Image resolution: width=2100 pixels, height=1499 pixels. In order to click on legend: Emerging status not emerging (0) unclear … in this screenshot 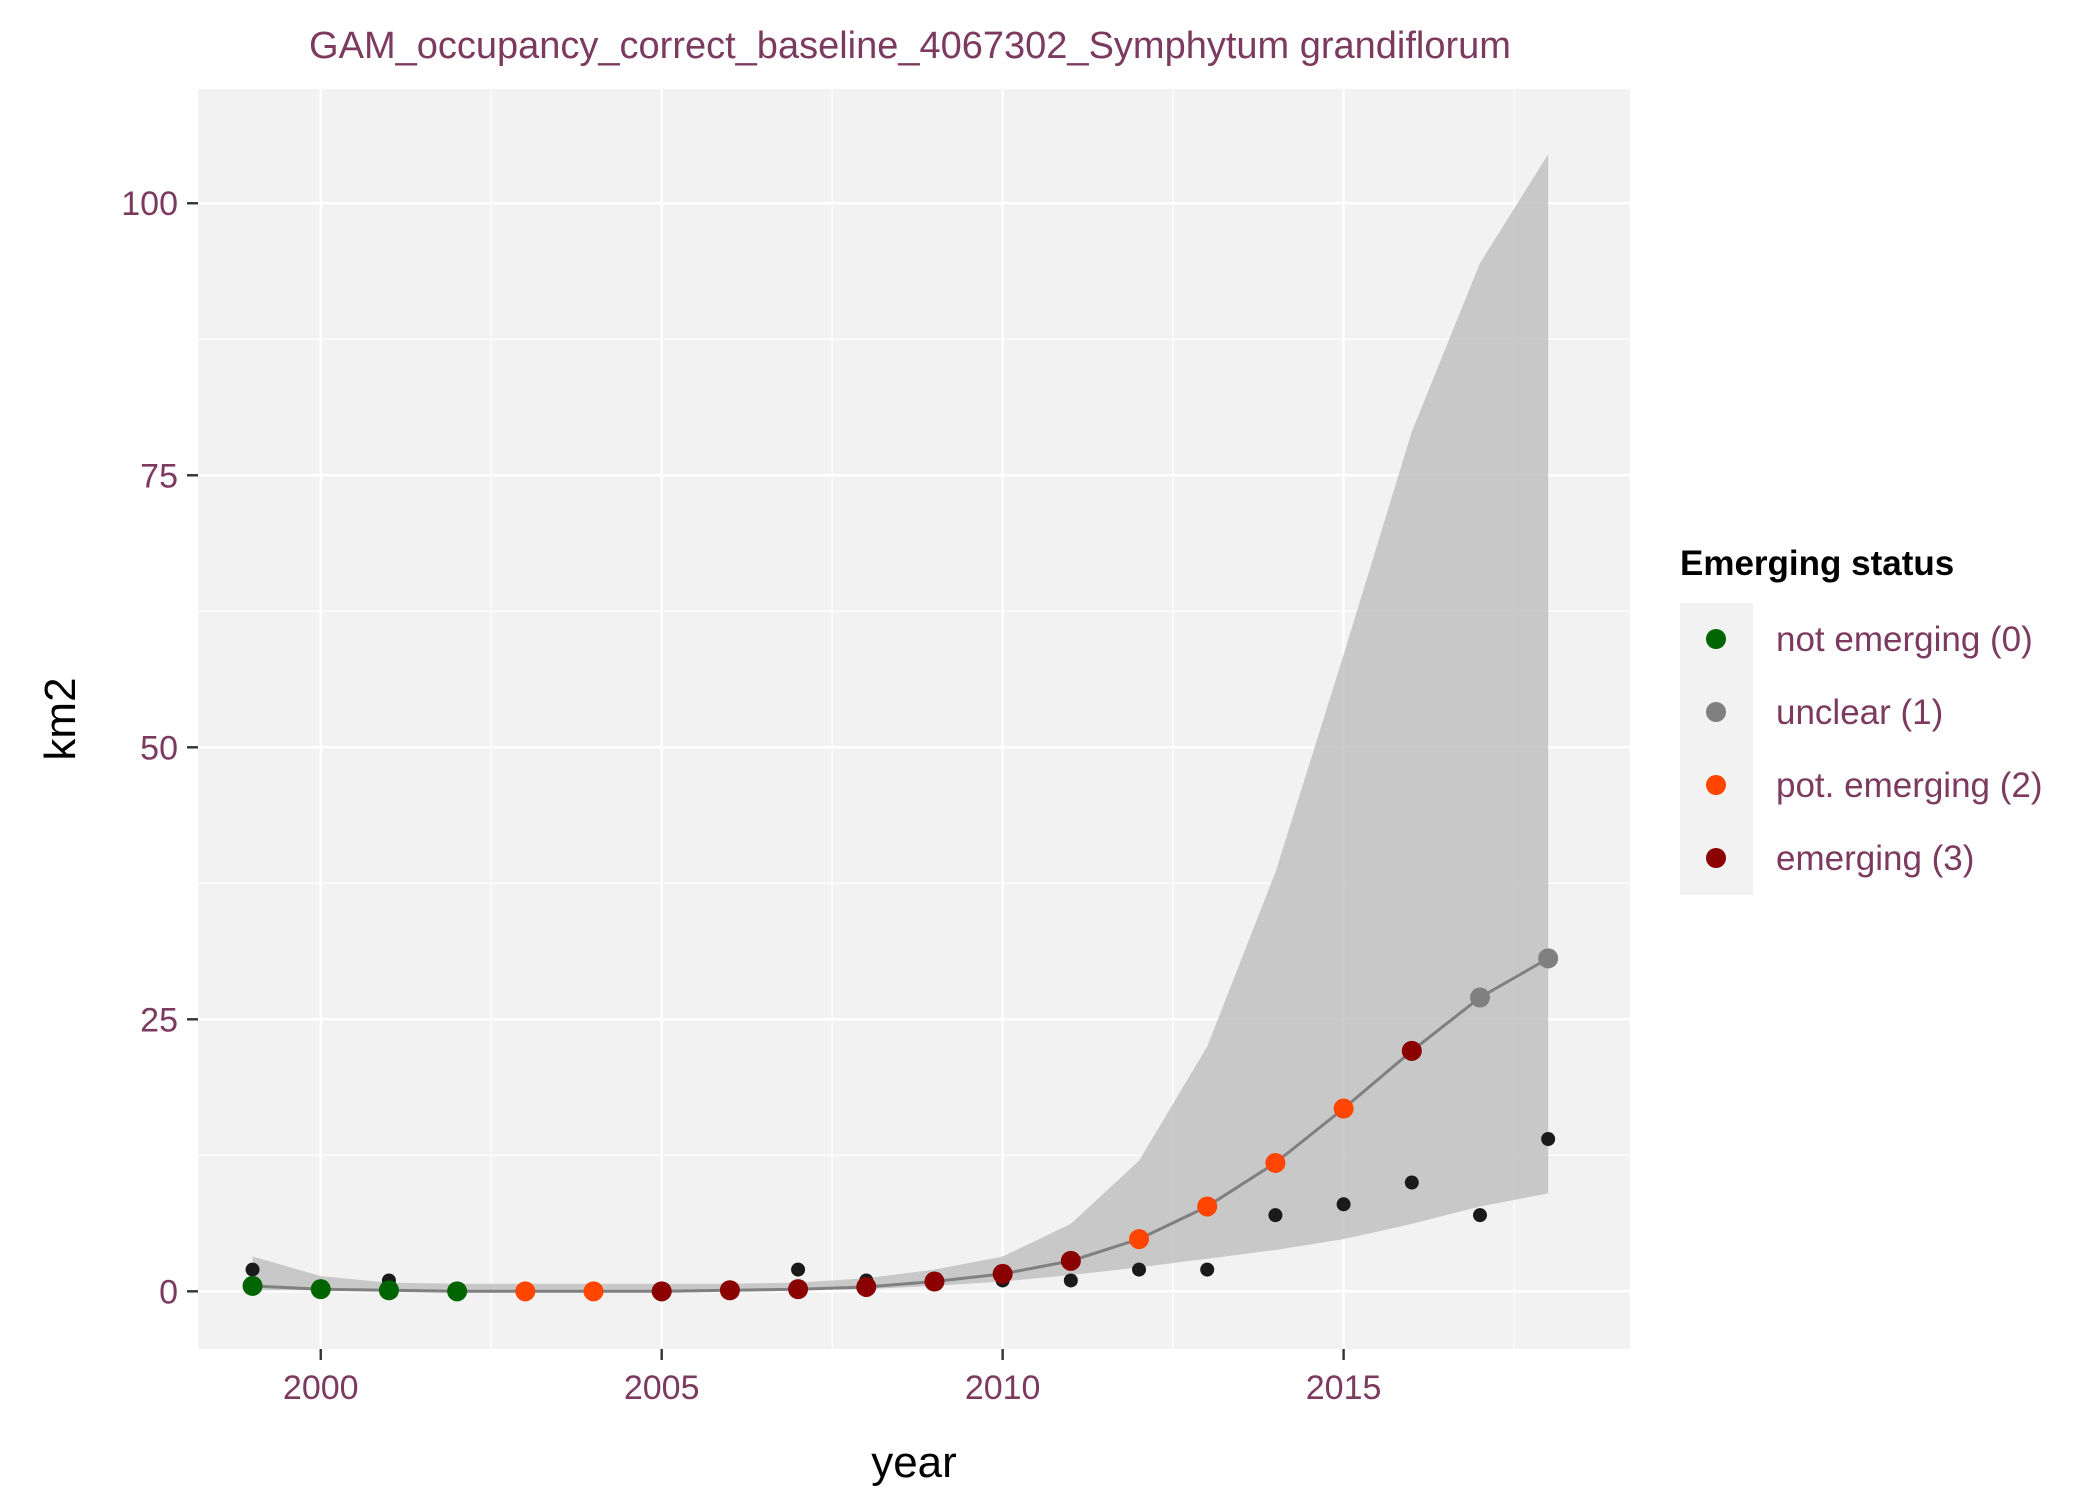, I will do `click(1861, 719)`.